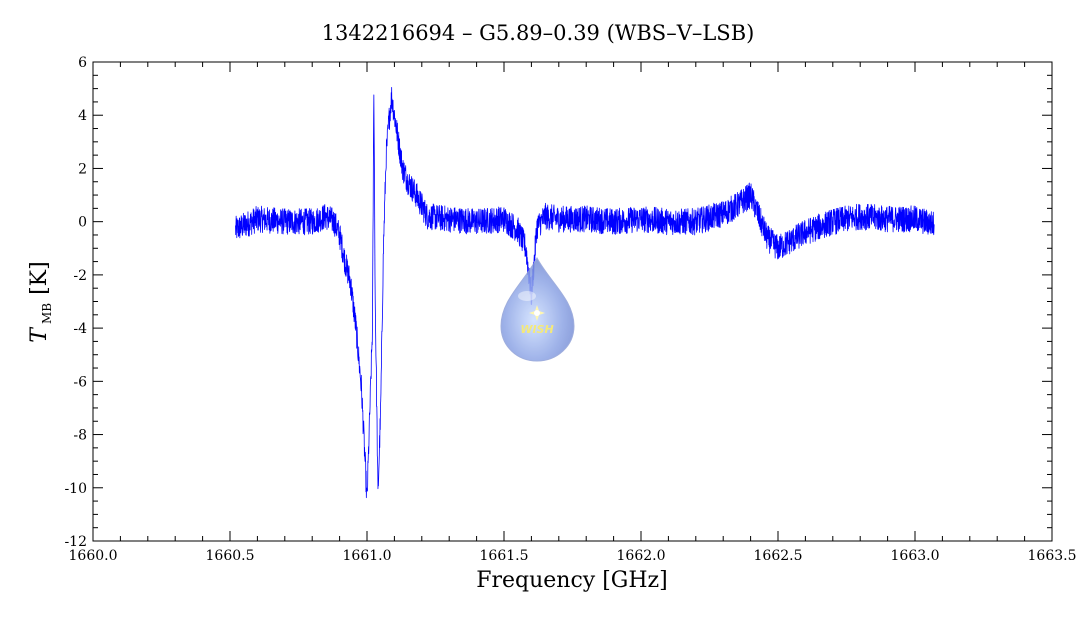  I want to click on y-tick-label: -2, so click(80, 276).